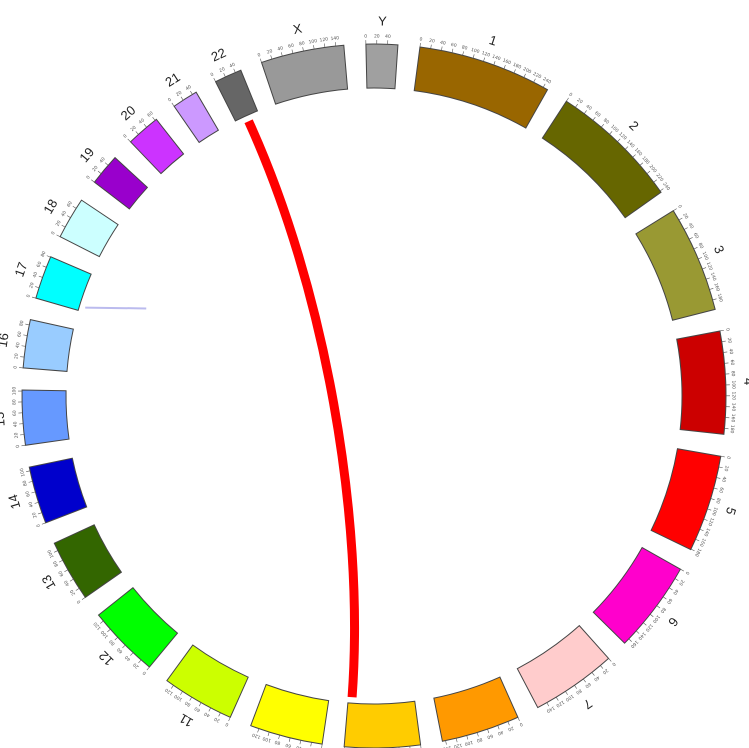 The image size is (749, 748). What do you see at coordinates (70, 204) in the screenshot?
I see `chromosome-18-tick-label: 60` at bounding box center [70, 204].